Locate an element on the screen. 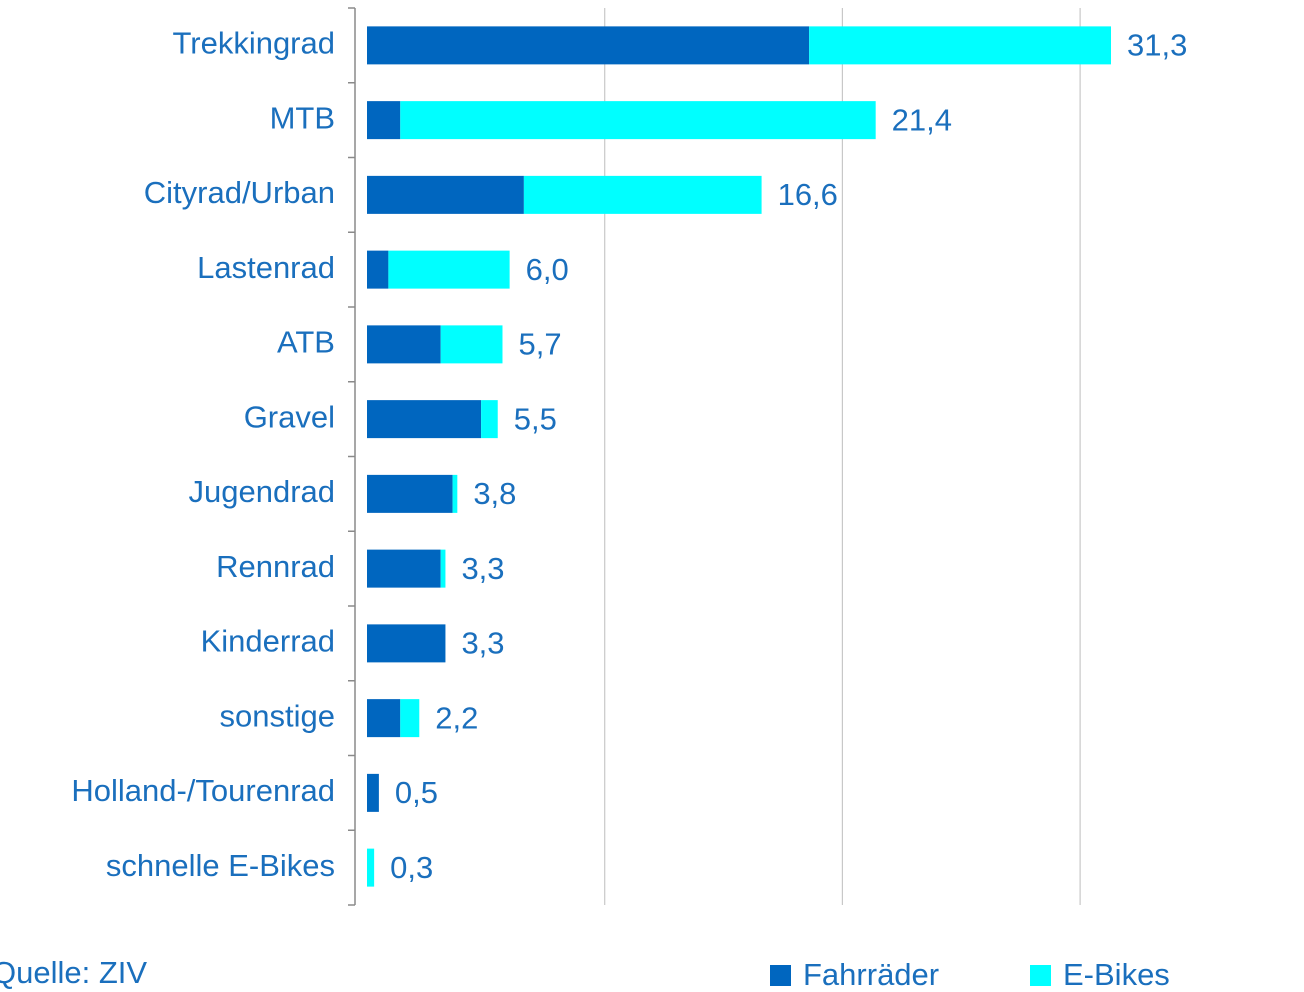 Image resolution: width=1304 pixels, height=992 pixels. total-label: 16,6 is located at coordinates (808, 194).